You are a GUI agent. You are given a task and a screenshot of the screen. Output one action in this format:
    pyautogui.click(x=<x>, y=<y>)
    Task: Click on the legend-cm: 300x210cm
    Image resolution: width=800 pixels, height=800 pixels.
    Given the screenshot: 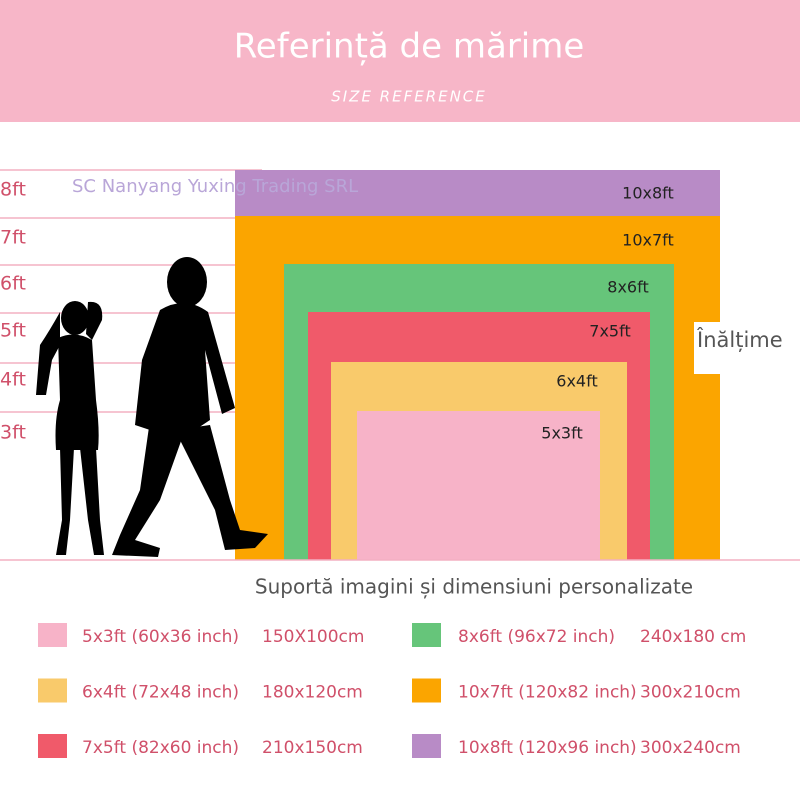 What is the action you would take?
    pyautogui.click(x=690, y=693)
    